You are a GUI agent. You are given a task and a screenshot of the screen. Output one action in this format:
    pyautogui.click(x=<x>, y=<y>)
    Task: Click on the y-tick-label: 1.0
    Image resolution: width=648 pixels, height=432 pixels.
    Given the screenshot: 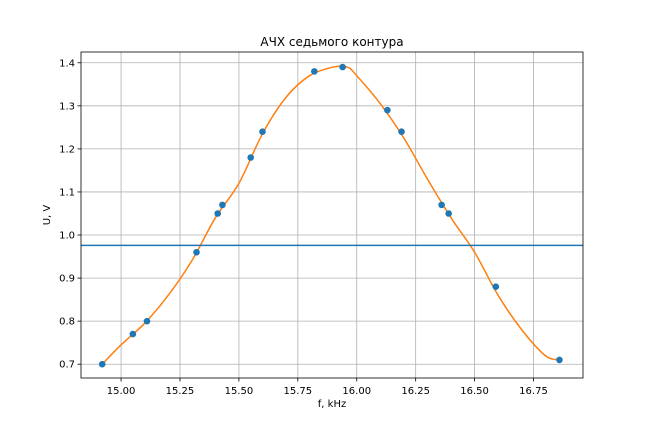 What is the action you would take?
    pyautogui.click(x=67, y=236)
    